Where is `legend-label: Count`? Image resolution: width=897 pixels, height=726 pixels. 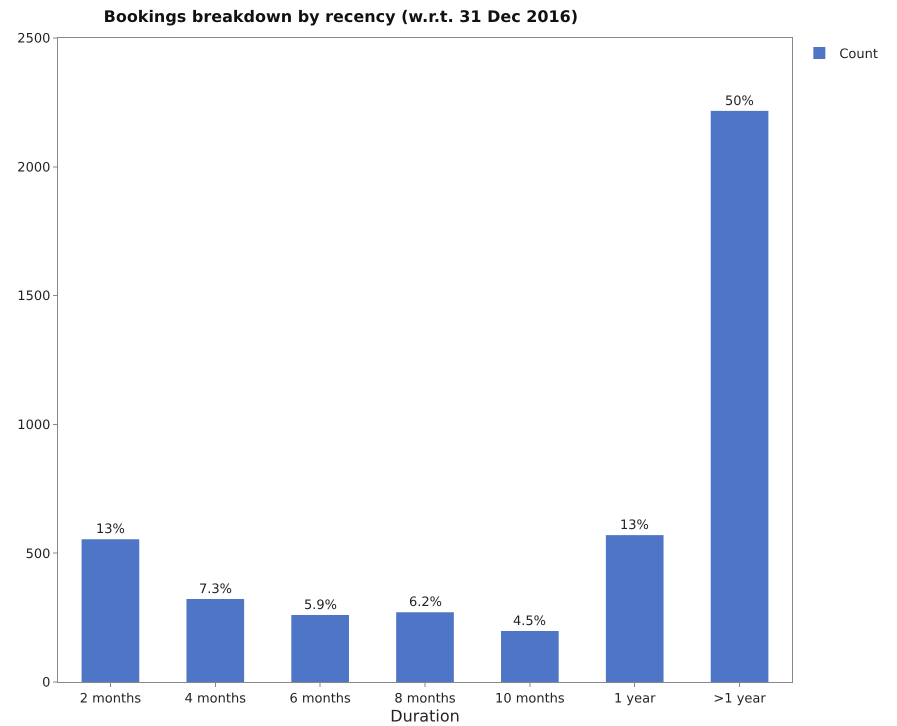
legend-label: Count is located at coordinates (858, 54).